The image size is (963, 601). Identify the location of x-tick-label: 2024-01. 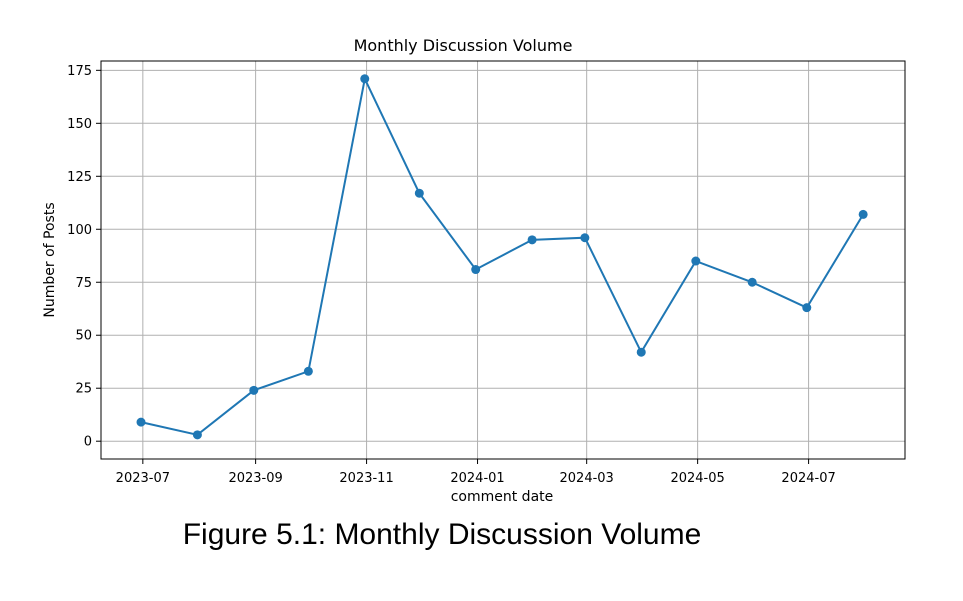
(477, 478).